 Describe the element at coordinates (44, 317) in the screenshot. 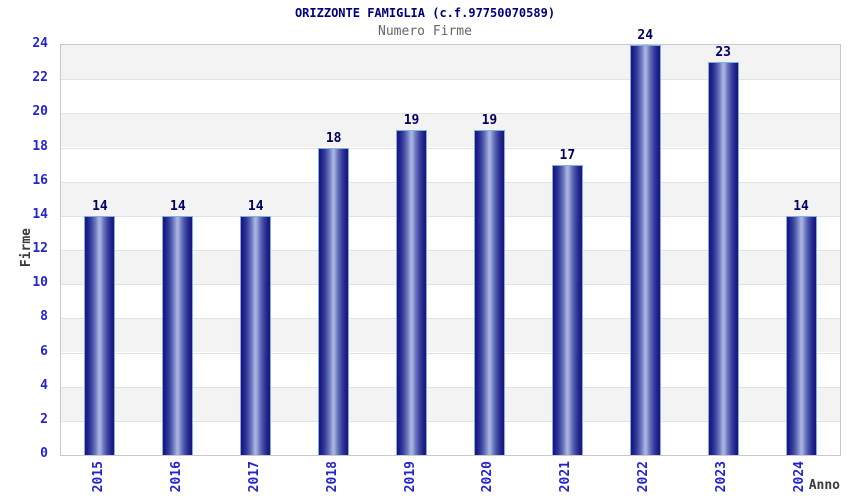

I see `y-tick-label: 8` at that location.